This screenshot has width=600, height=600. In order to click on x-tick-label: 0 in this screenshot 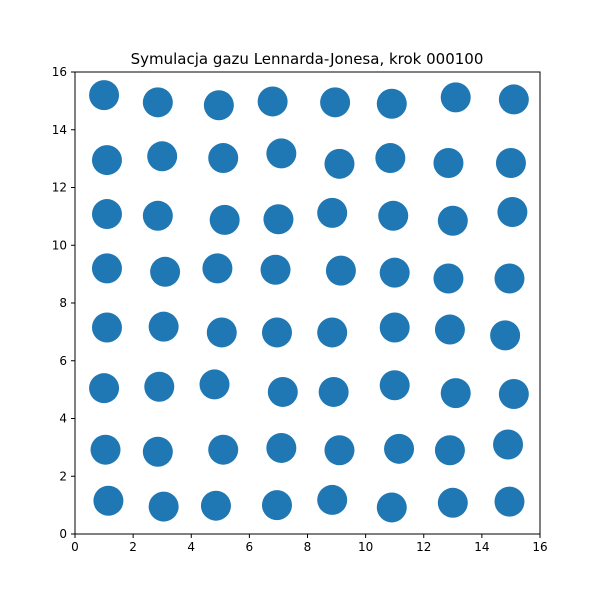, I will do `click(75, 547)`.